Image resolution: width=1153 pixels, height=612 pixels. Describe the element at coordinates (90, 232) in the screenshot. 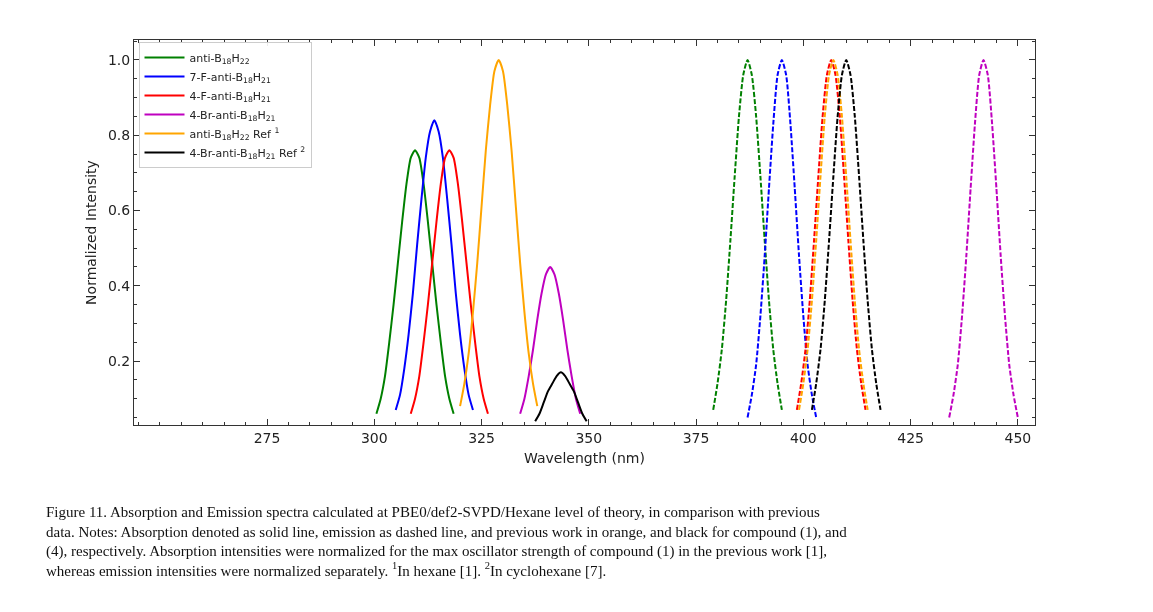

I see `y-axis-title: Normalized Intensity` at that location.